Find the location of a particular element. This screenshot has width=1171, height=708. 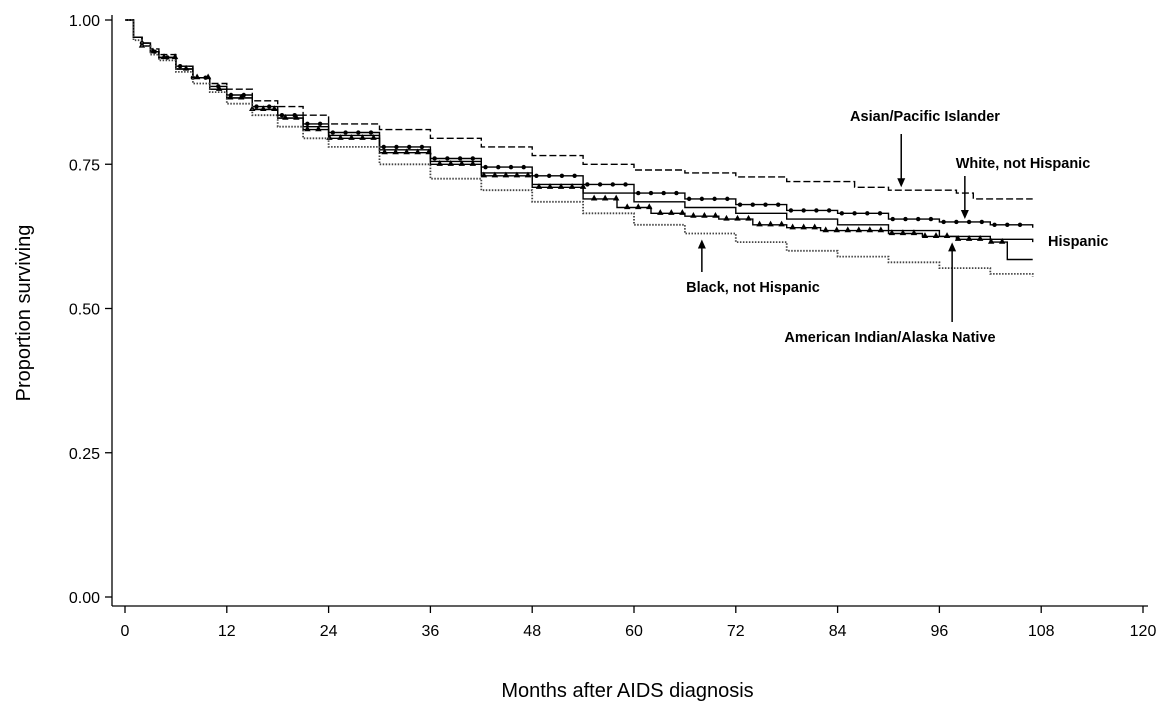

annotation-label: Black, not Hispanic is located at coordinates (753, 288).